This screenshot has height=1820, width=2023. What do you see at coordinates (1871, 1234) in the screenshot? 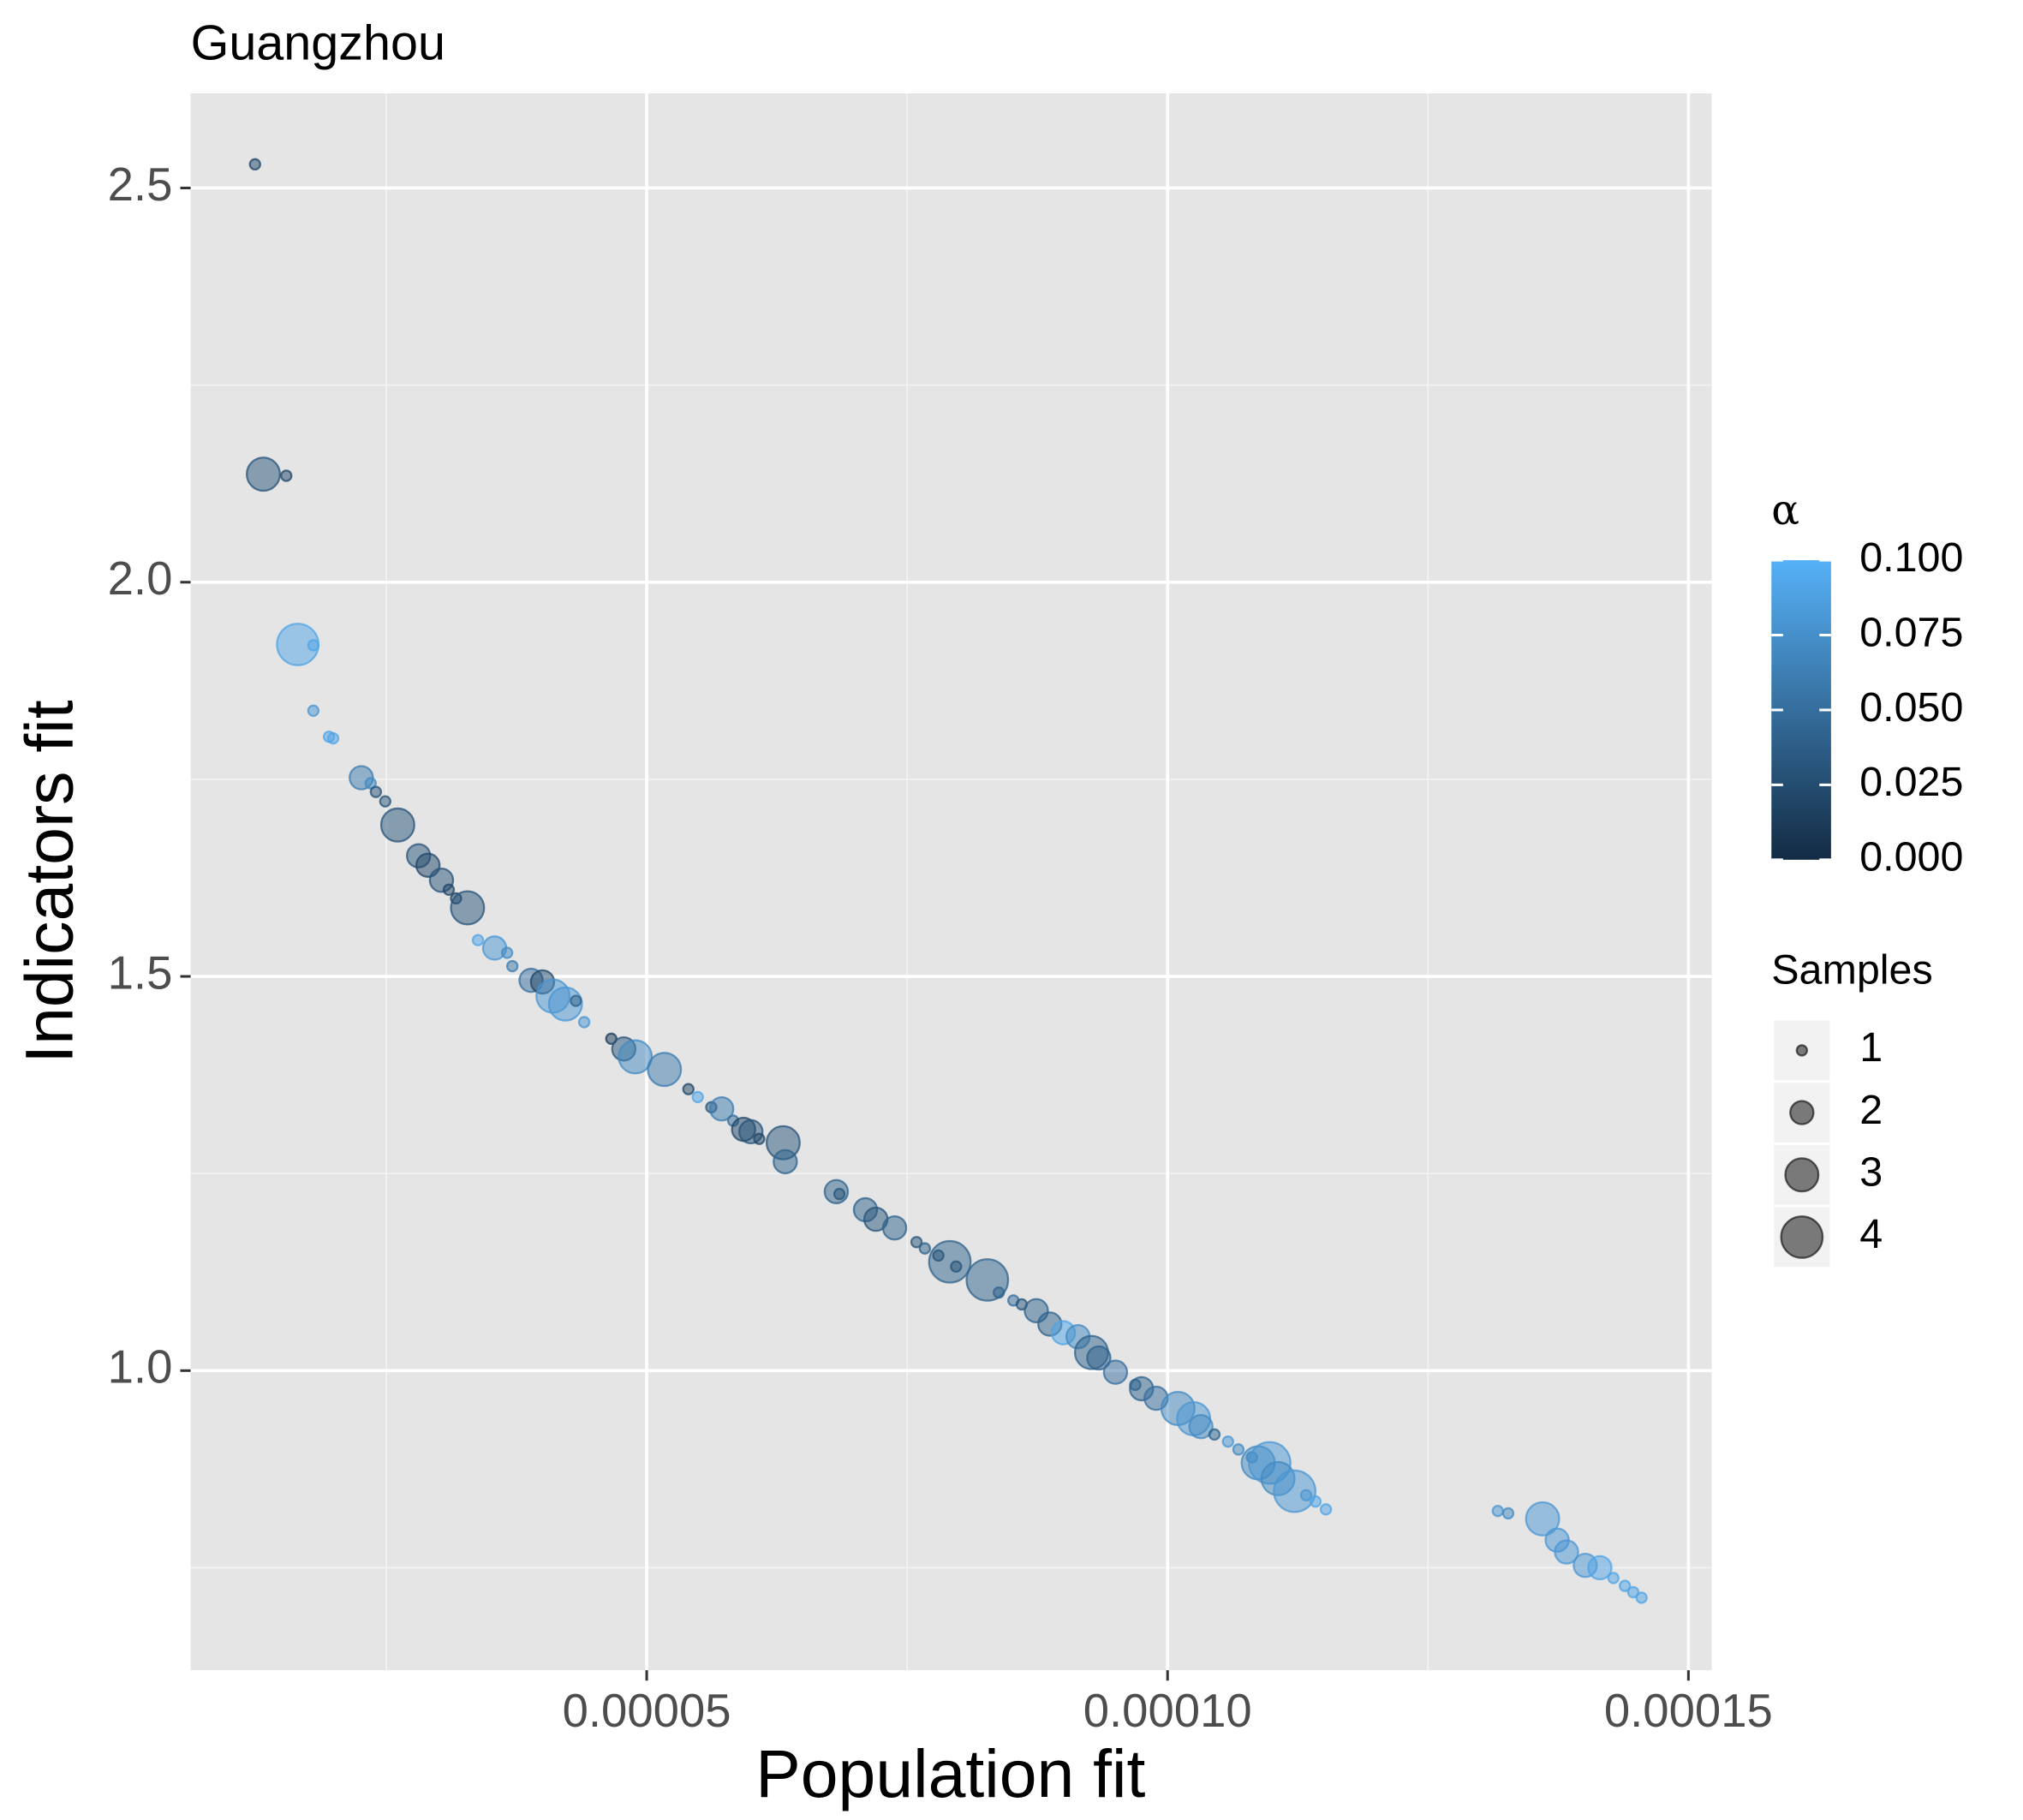
I see `size-key-label: 4` at bounding box center [1871, 1234].